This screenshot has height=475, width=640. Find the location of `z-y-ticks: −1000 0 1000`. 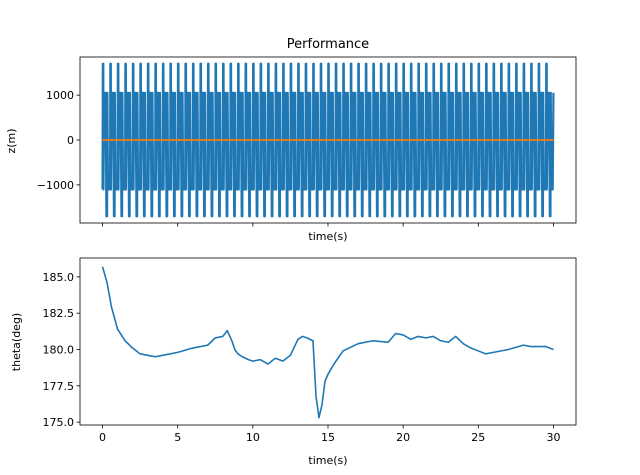

z-y-ticks: −1000 0 1000 is located at coordinates (58, 140).